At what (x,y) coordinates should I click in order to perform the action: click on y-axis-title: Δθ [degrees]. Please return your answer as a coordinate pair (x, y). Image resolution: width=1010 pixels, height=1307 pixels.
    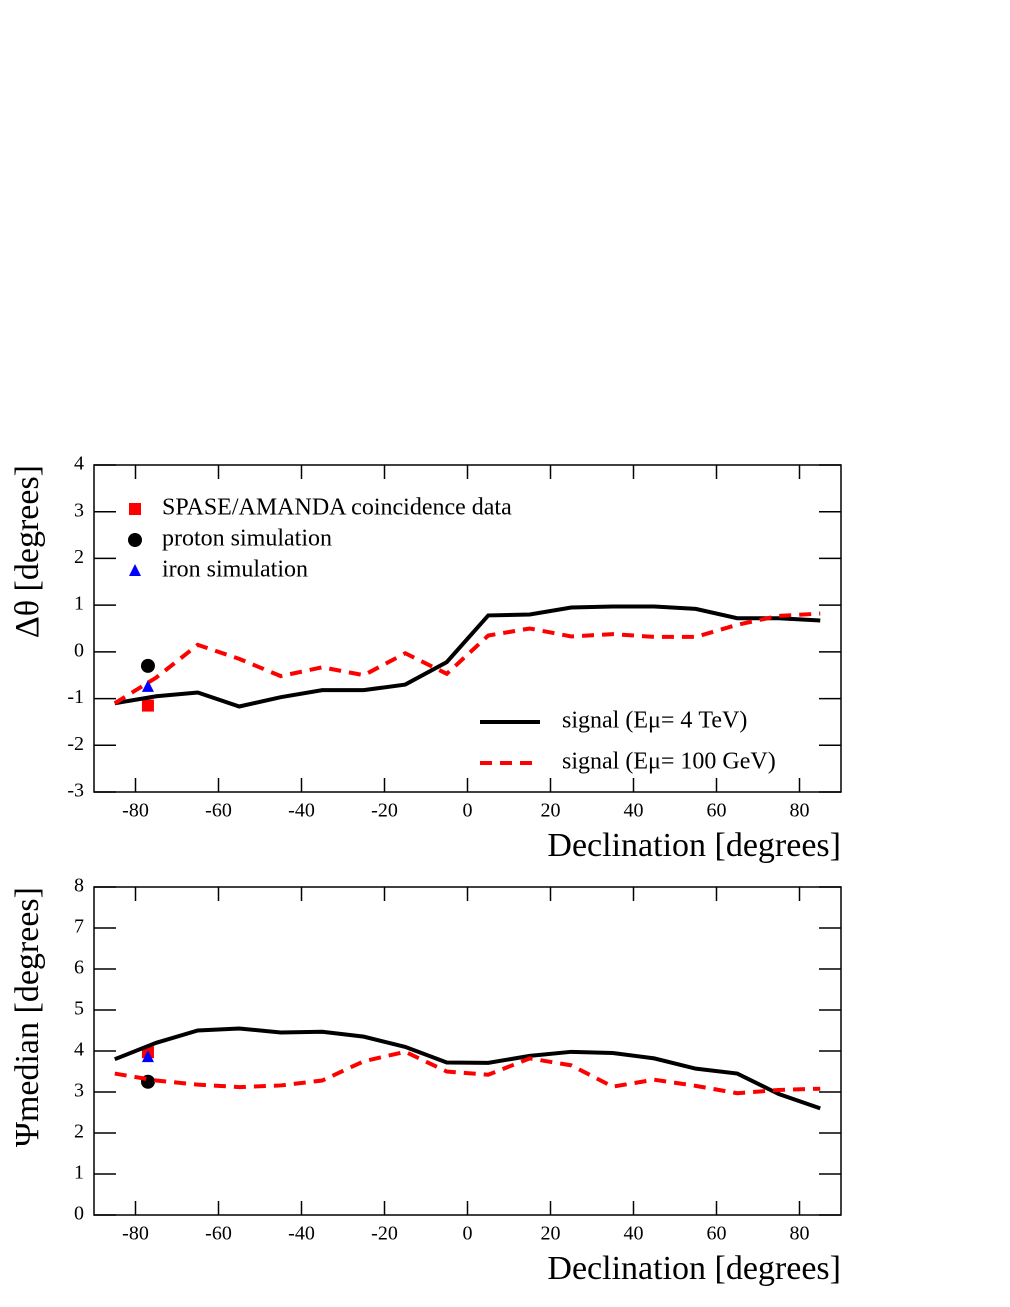
    Looking at the image, I should click on (27, 551).